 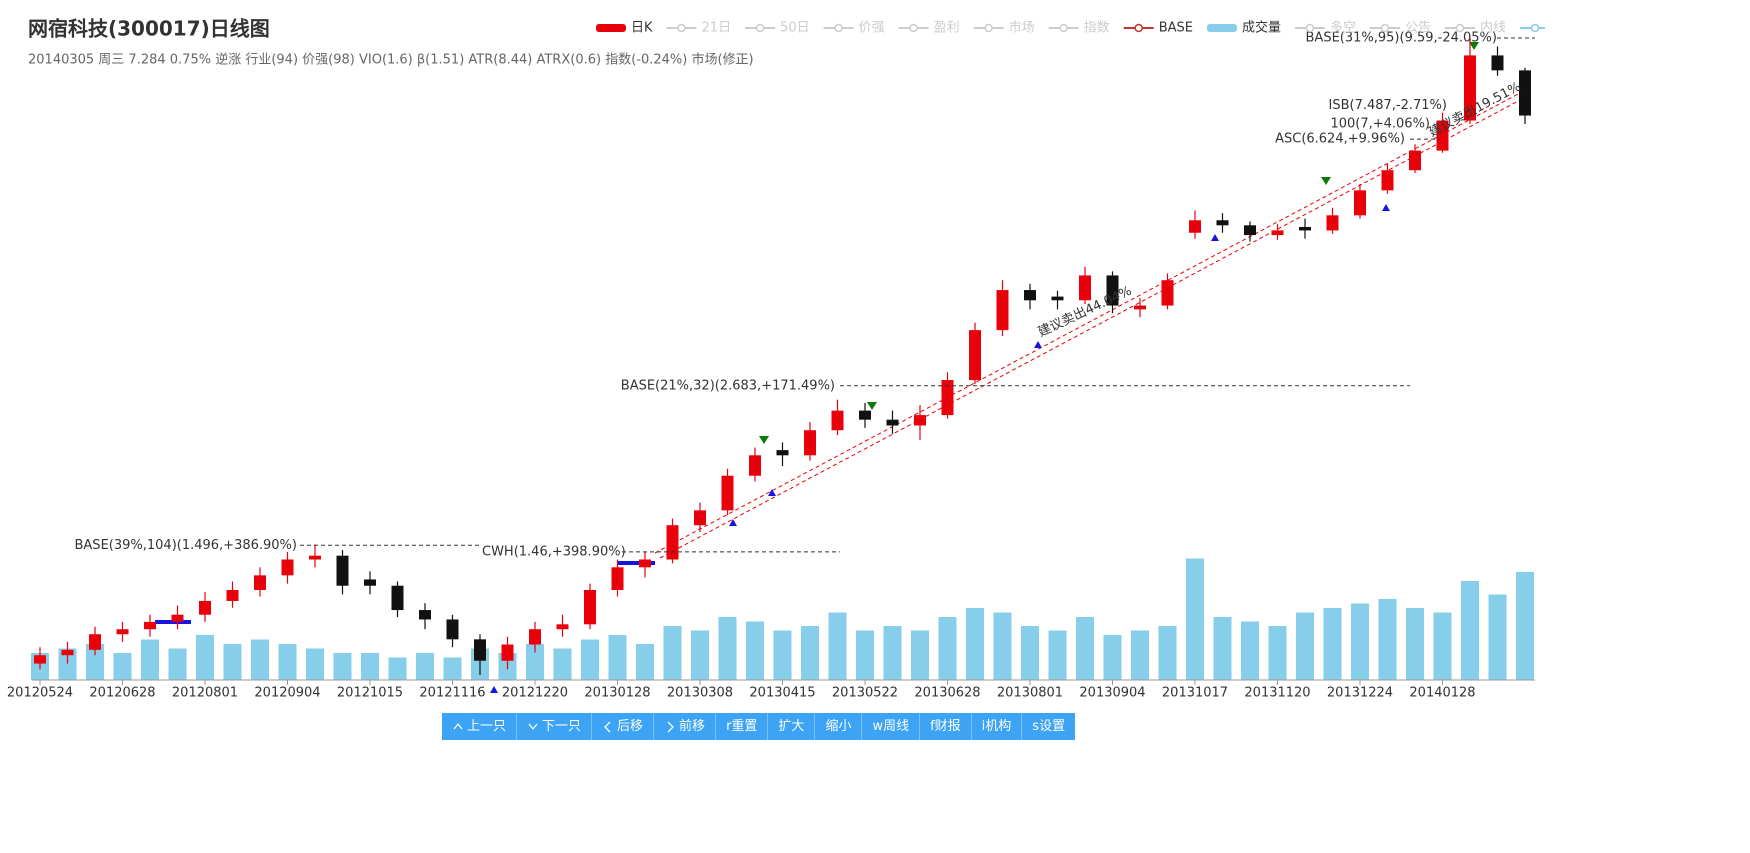 I want to click on legend-label: BASE, so click(x=1176, y=28).